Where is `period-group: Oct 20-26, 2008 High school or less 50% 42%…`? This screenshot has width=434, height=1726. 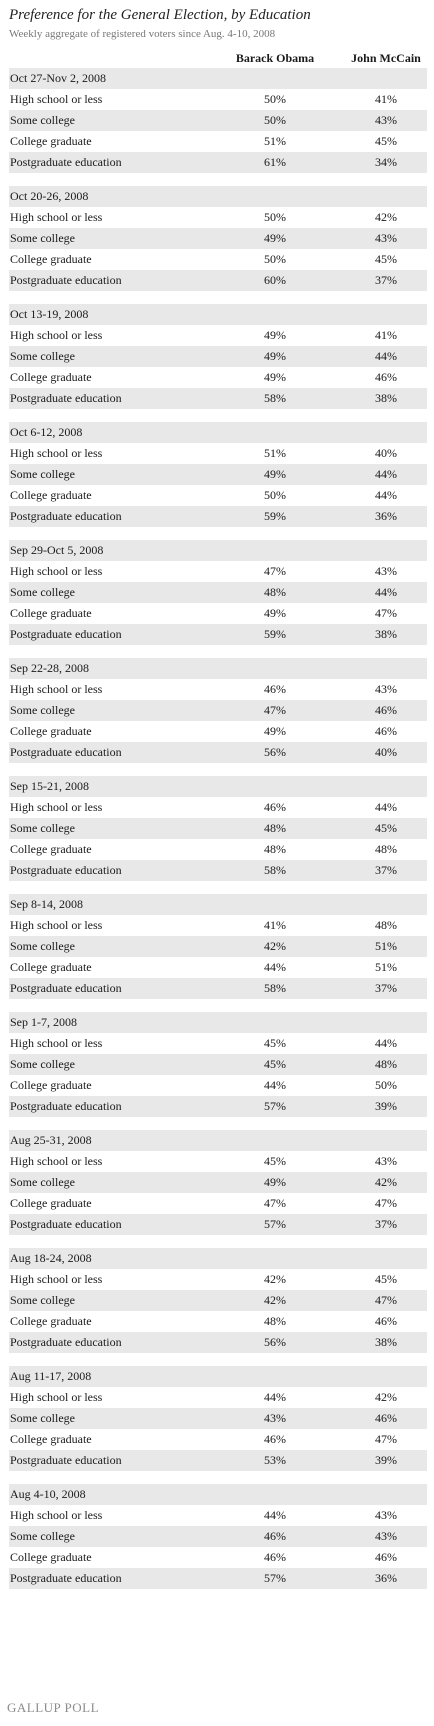
period-group: Oct 20-26, 2008 High school or less 50% 42%… is located at coordinates (218, 238).